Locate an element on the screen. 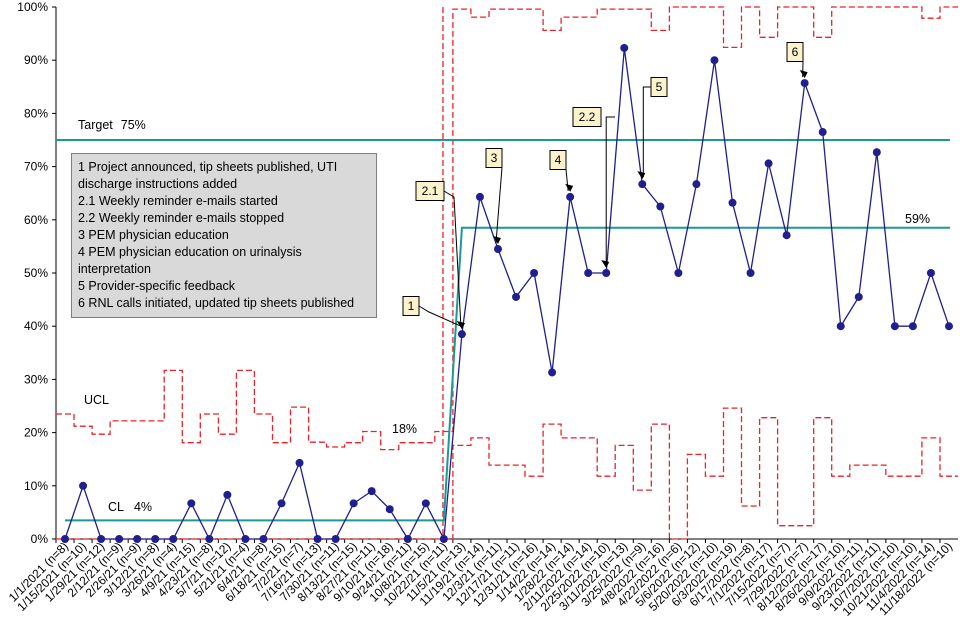 This screenshot has width=974, height=635. legend-item-5: 5 Provider-specific feedback is located at coordinates (157, 286).